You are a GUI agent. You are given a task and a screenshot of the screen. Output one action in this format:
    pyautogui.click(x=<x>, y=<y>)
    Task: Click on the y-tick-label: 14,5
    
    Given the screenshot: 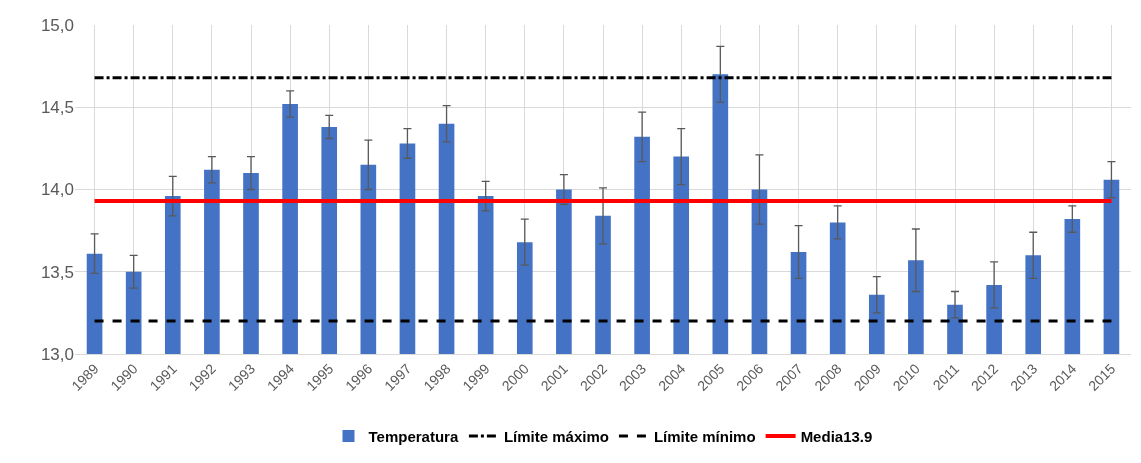 What is the action you would take?
    pyautogui.click(x=57, y=108)
    